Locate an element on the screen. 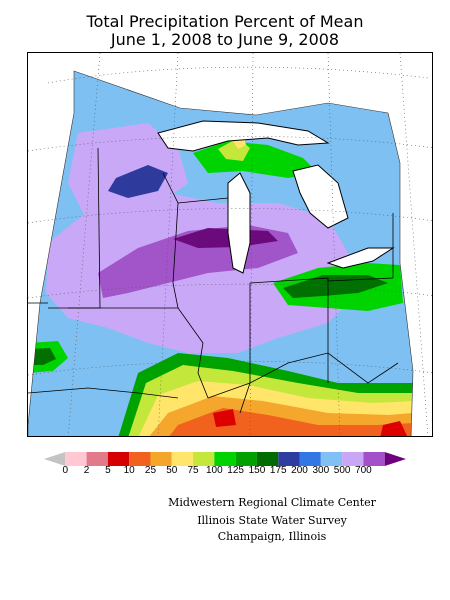 The height and width of the screenshot is (600, 450). legend-tick-label: 175 is located at coordinates (278, 470).